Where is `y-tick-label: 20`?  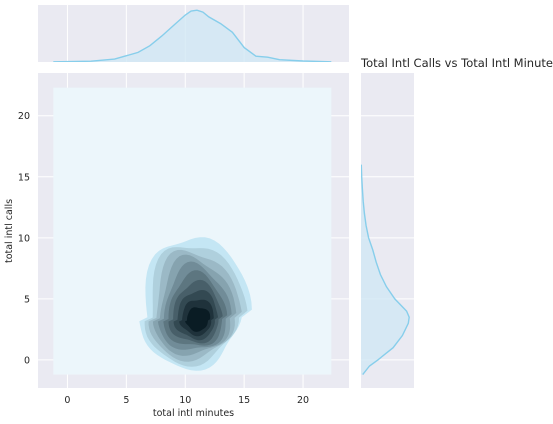
y-tick-label: 20 is located at coordinates (24, 116).